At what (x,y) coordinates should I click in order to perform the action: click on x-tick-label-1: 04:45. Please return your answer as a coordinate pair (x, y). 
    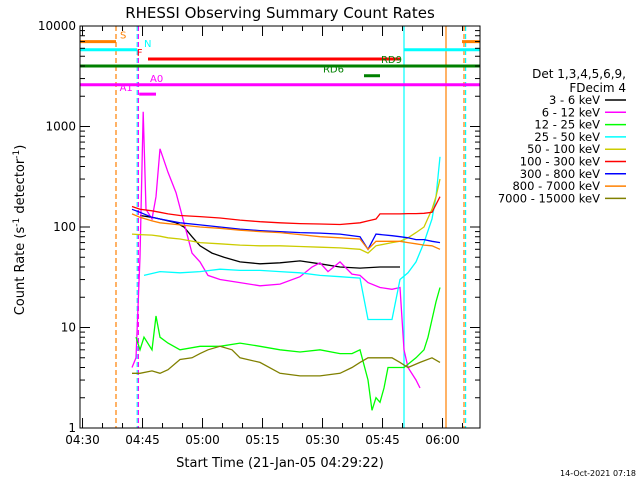
    Looking at the image, I should click on (142, 440).